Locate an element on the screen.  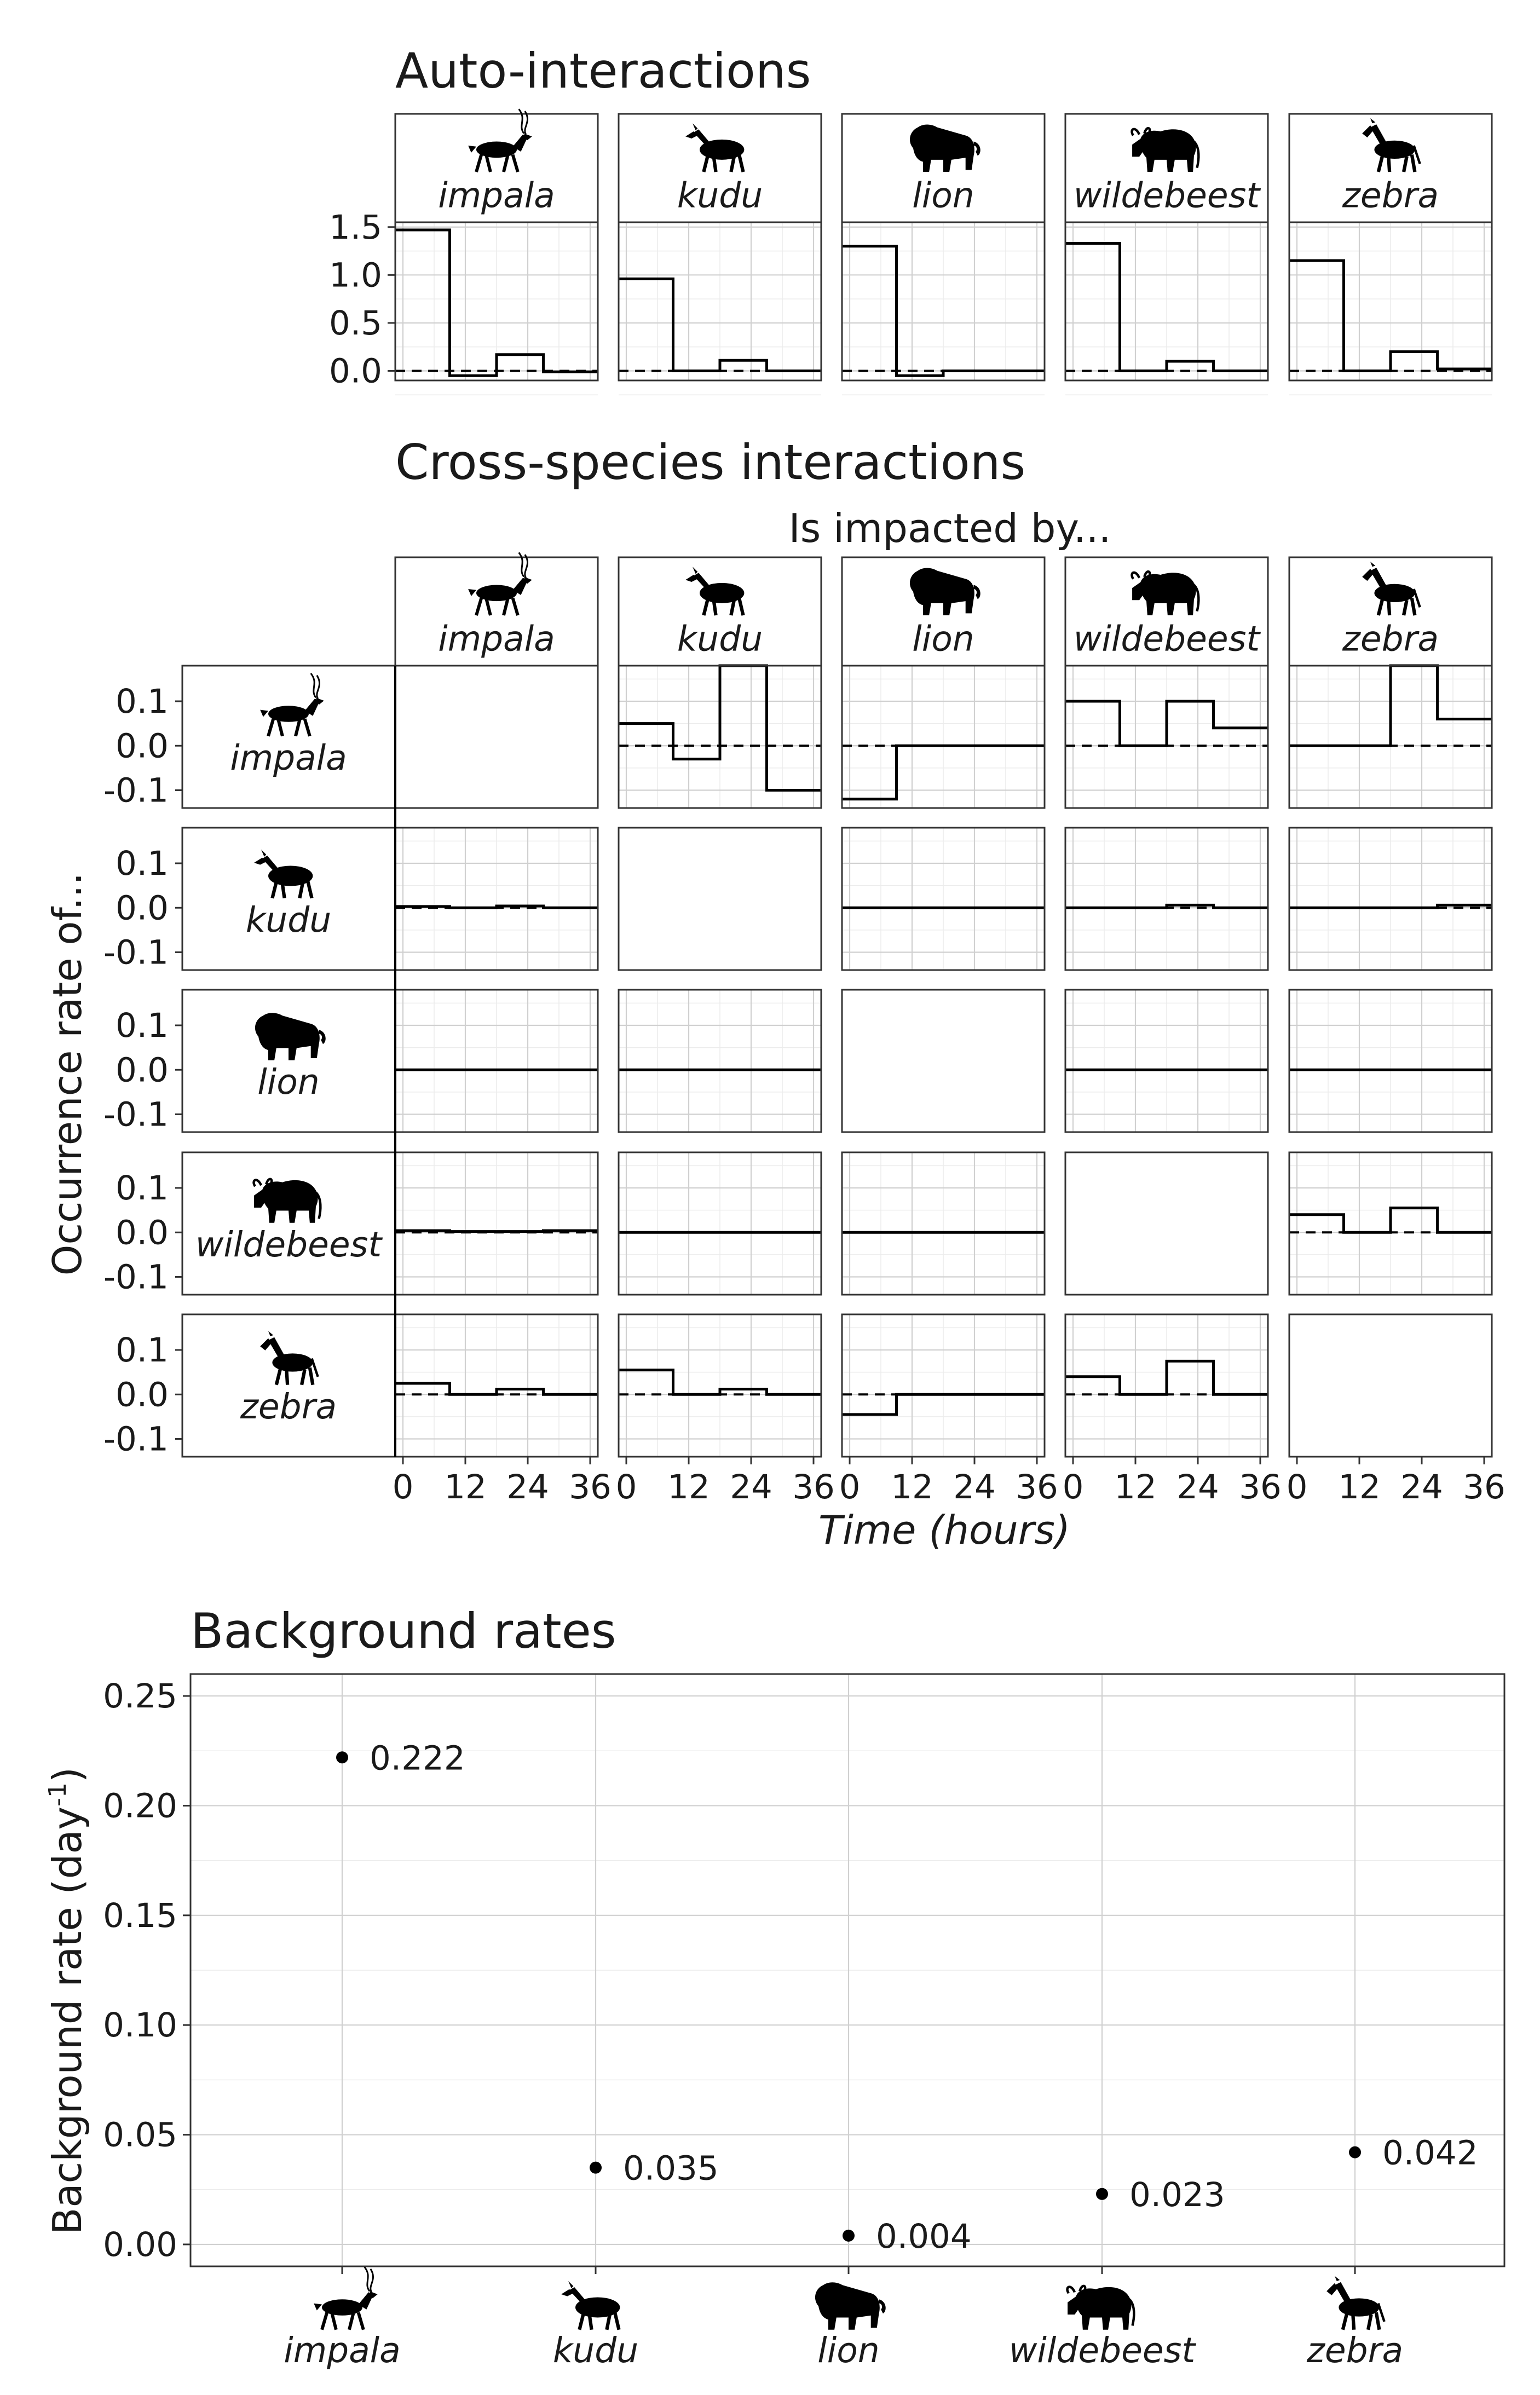
cross-panel-zebra-by-kudu is located at coordinates (720, 1385).